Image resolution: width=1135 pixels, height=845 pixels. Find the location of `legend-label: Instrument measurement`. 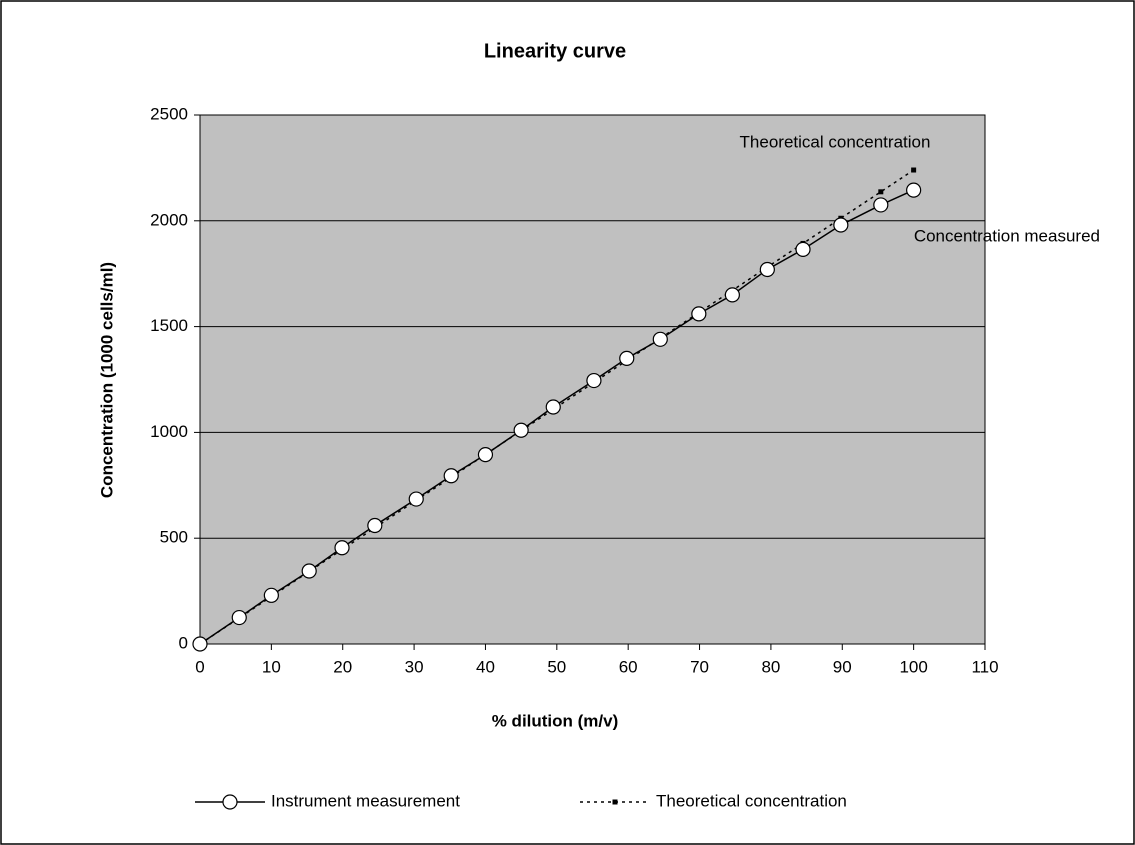

legend-label: Instrument measurement is located at coordinates (365, 800).